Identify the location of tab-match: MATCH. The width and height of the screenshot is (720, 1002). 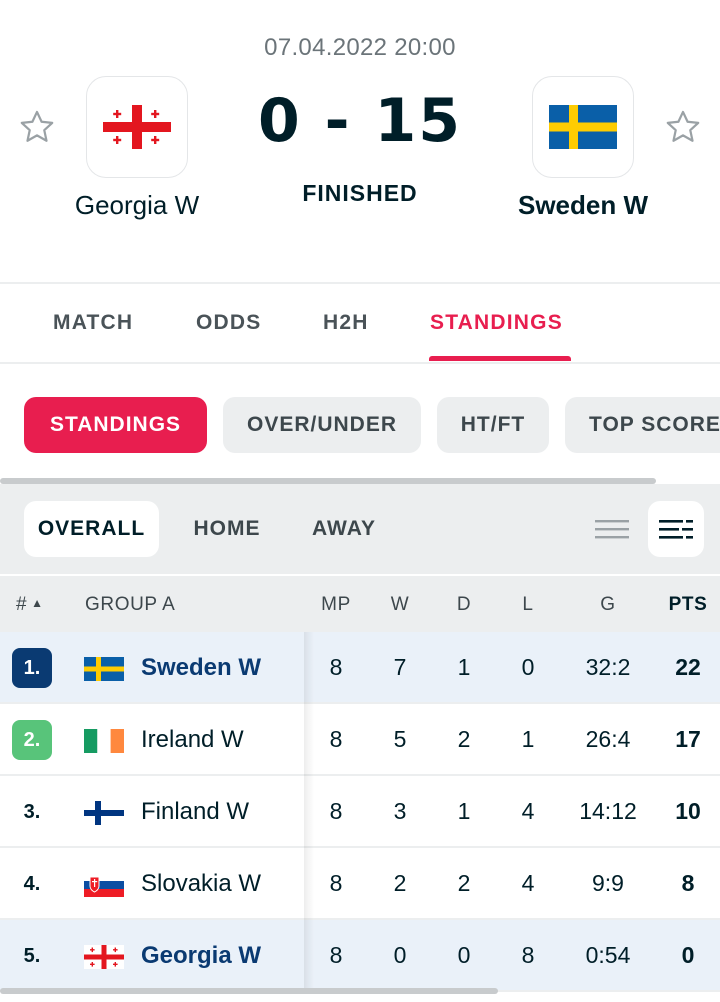
(93, 322).